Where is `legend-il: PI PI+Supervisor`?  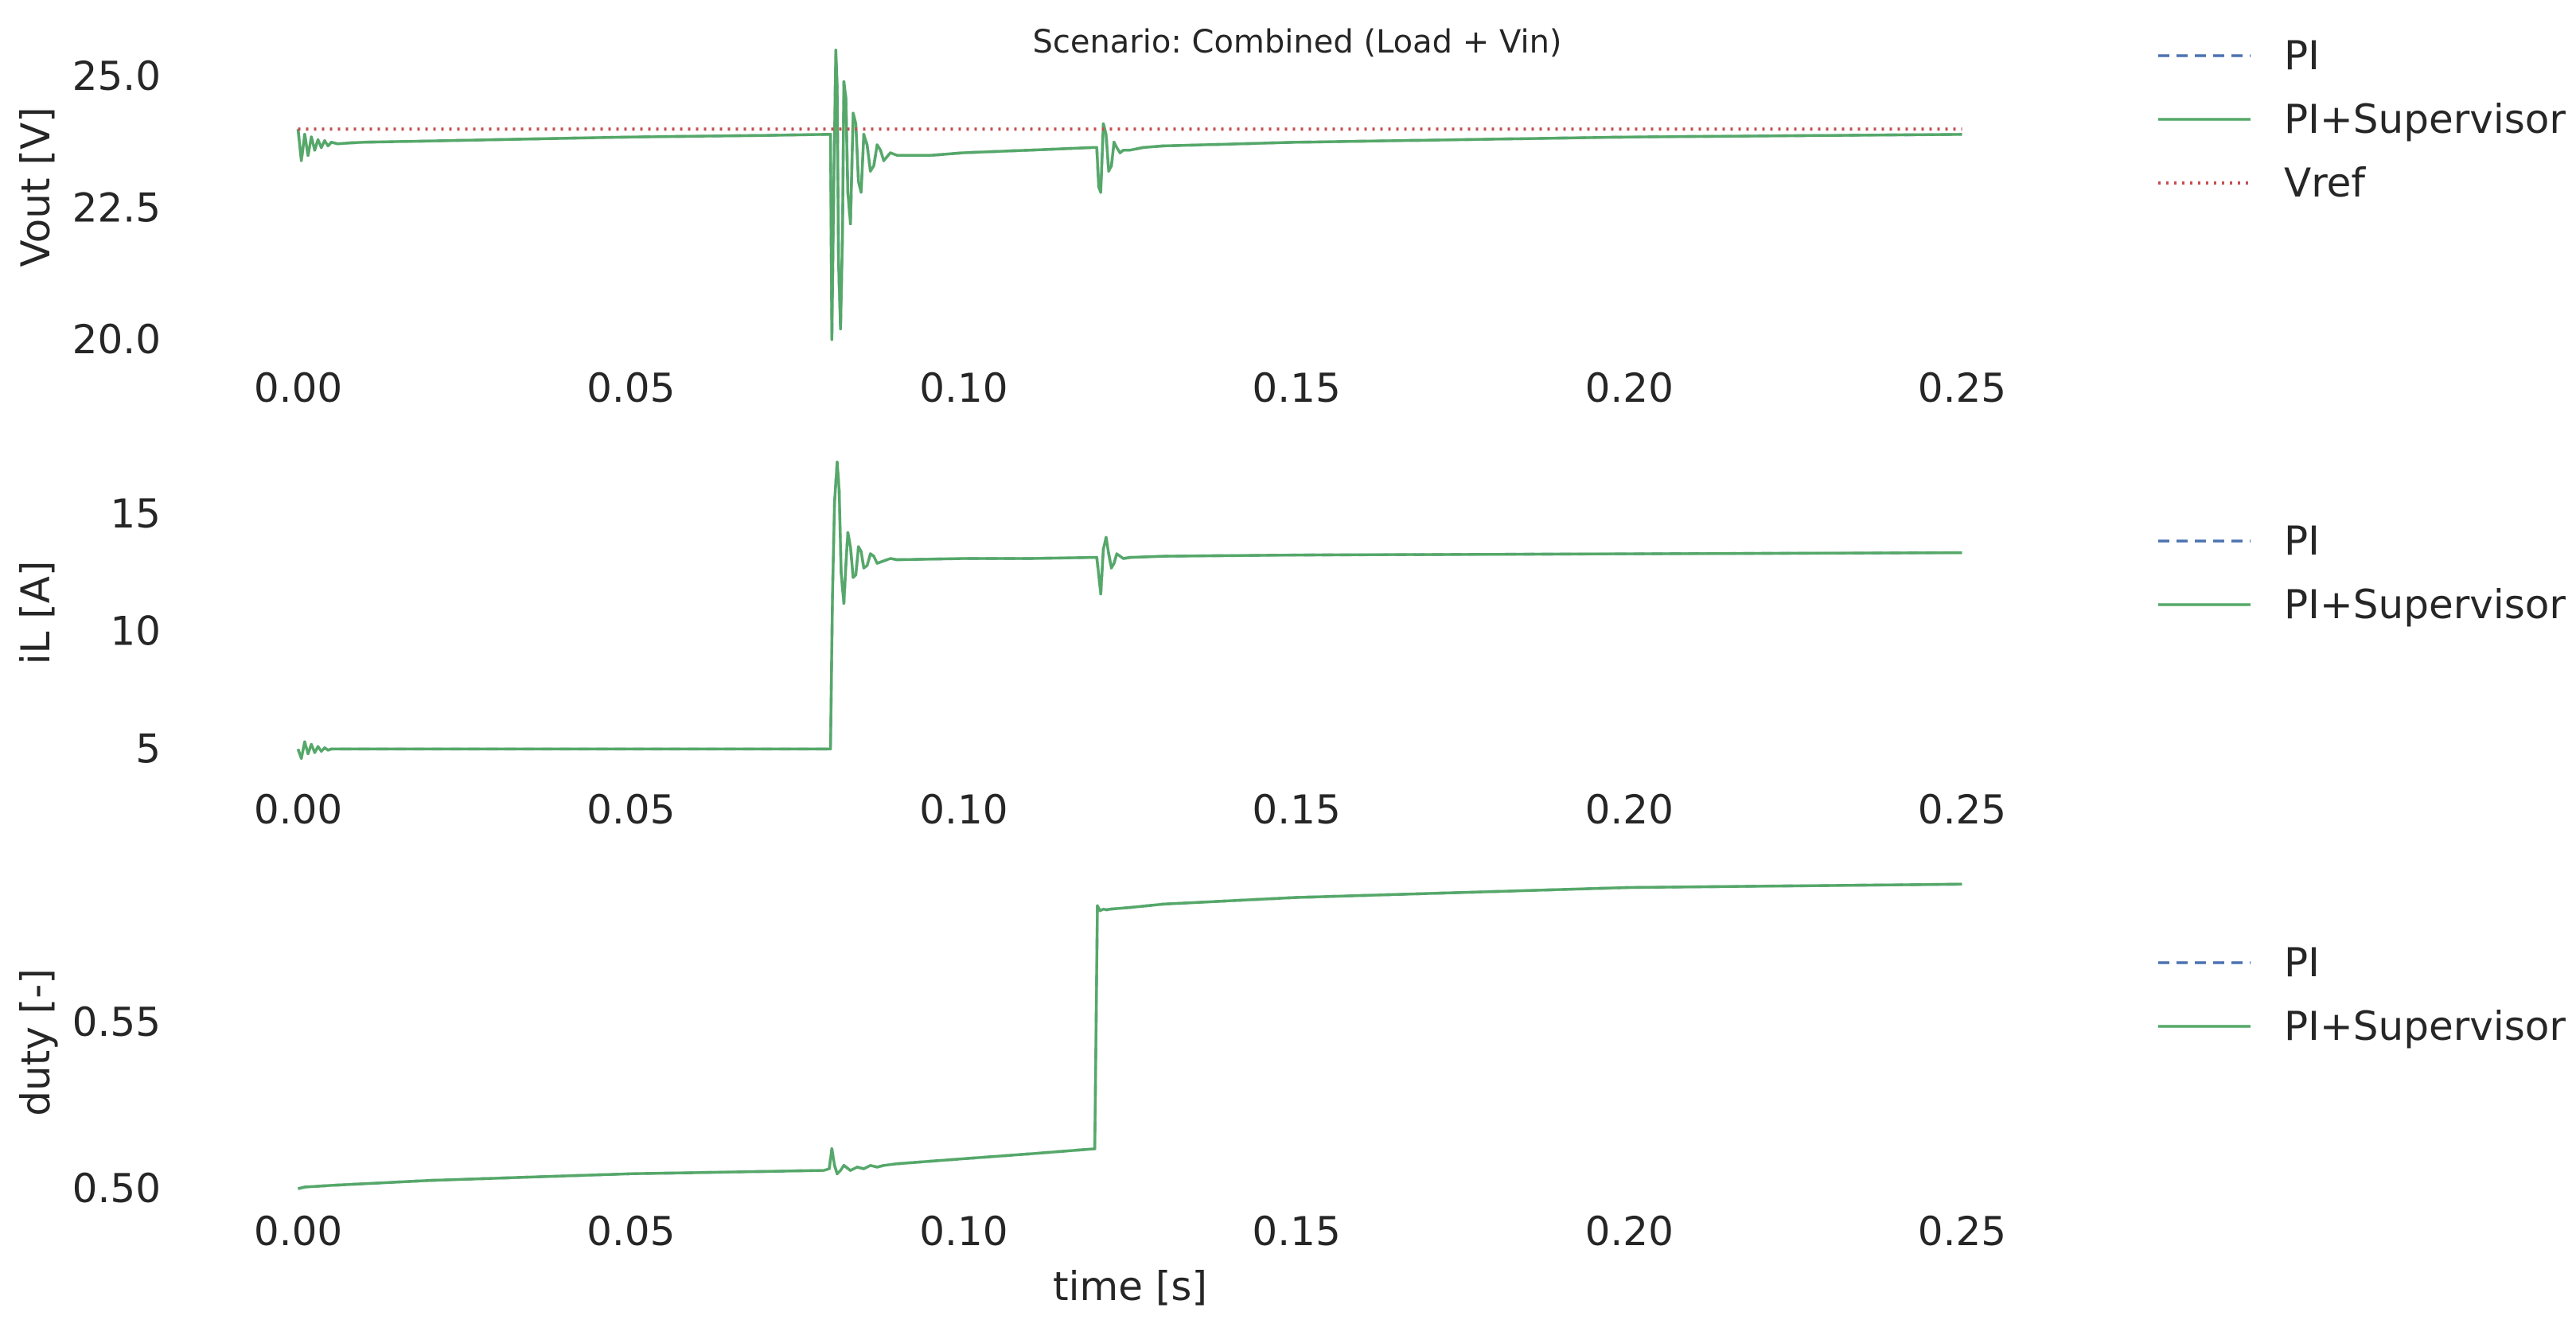 legend-il: PI PI+Supervisor is located at coordinates (2362, 573).